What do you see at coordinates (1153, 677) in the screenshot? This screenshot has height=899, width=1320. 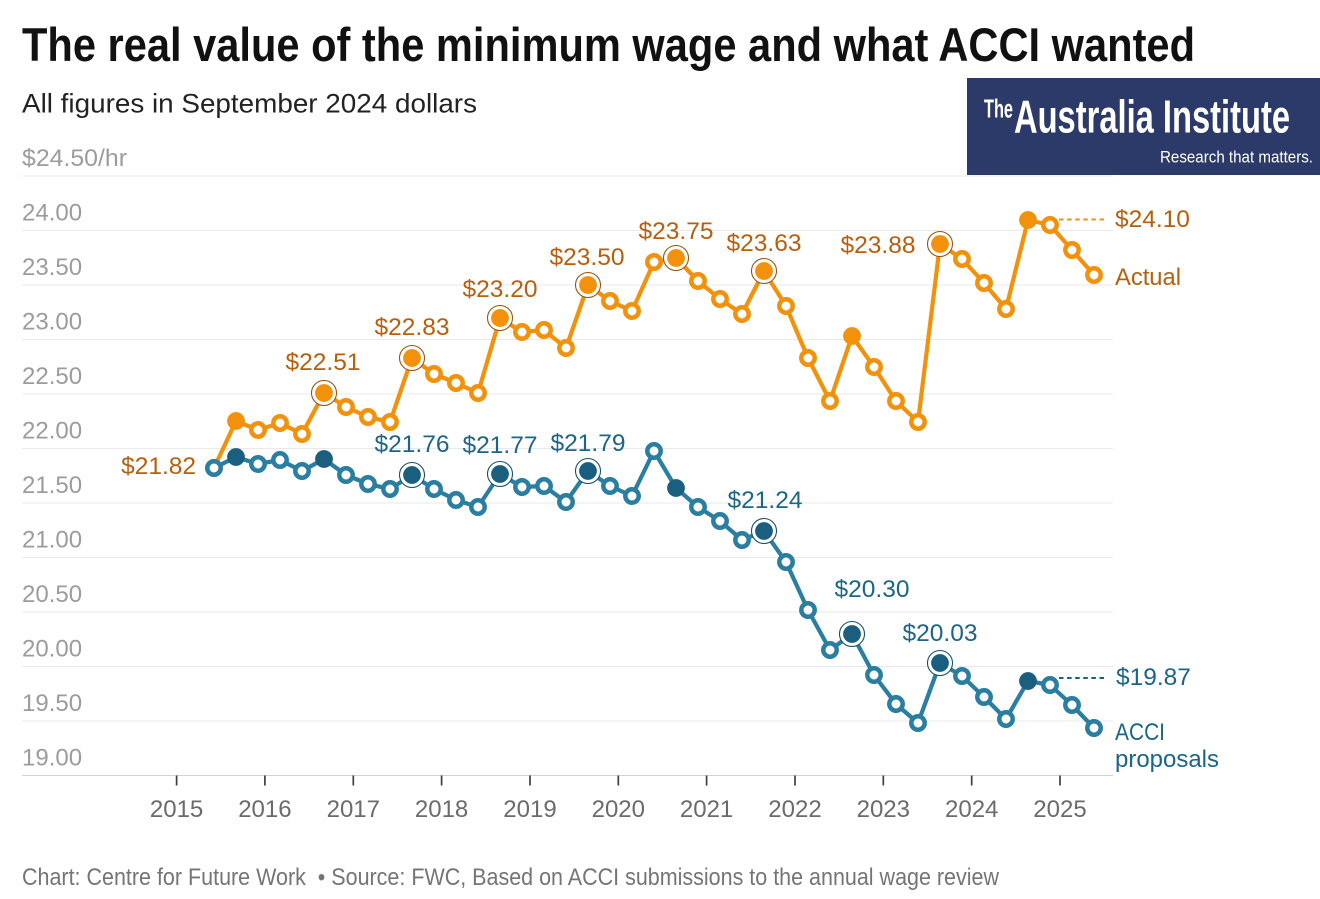 I see `svg-text: $19.87` at bounding box center [1153, 677].